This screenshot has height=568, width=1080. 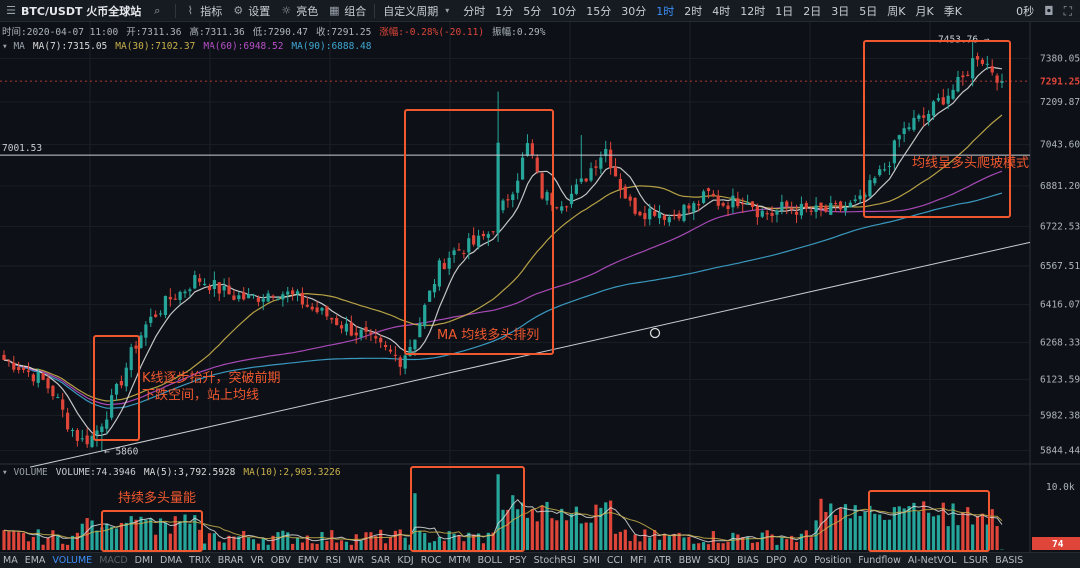 What do you see at coordinates (200, 560) in the screenshot?
I see `indicator-tab-trix: TRIX` at bounding box center [200, 560].